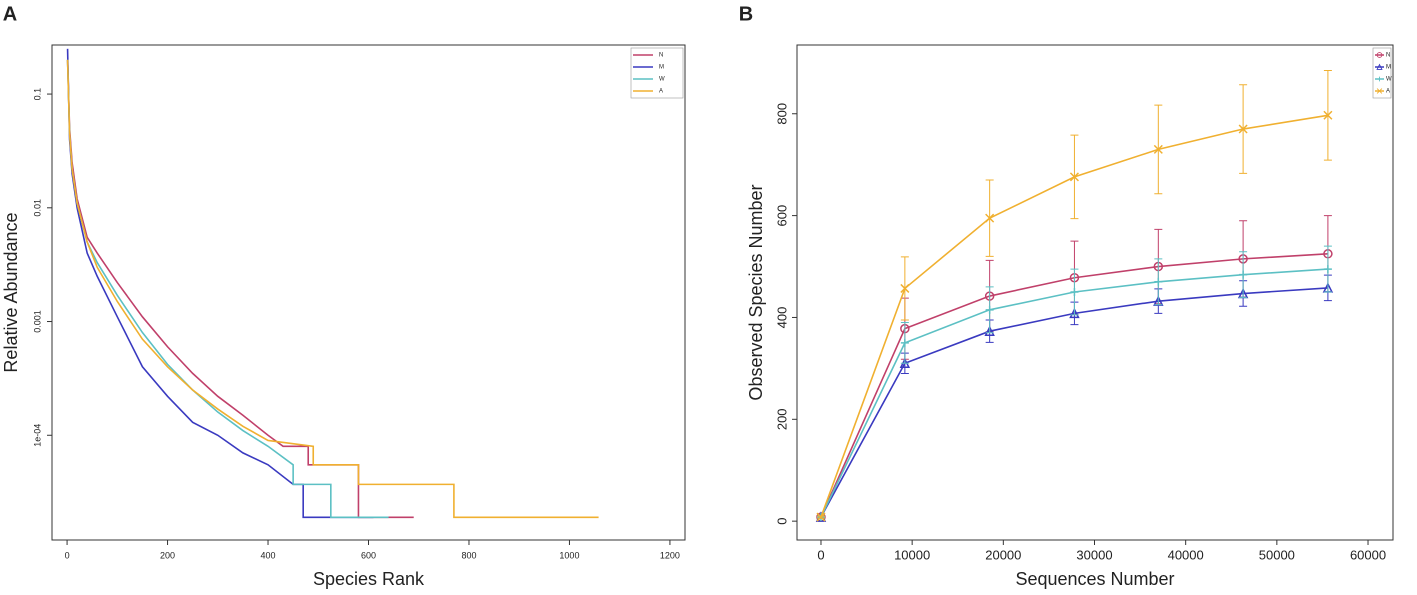 The image size is (1417, 595). I want to click on y-tick-label: 1e-04, so click(37, 435).